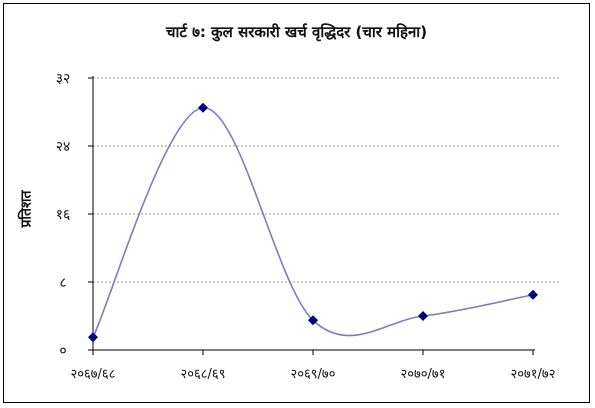  Describe the element at coordinates (423, 374) in the screenshot. I see `x-tick-label: २०७०/७१` at that location.